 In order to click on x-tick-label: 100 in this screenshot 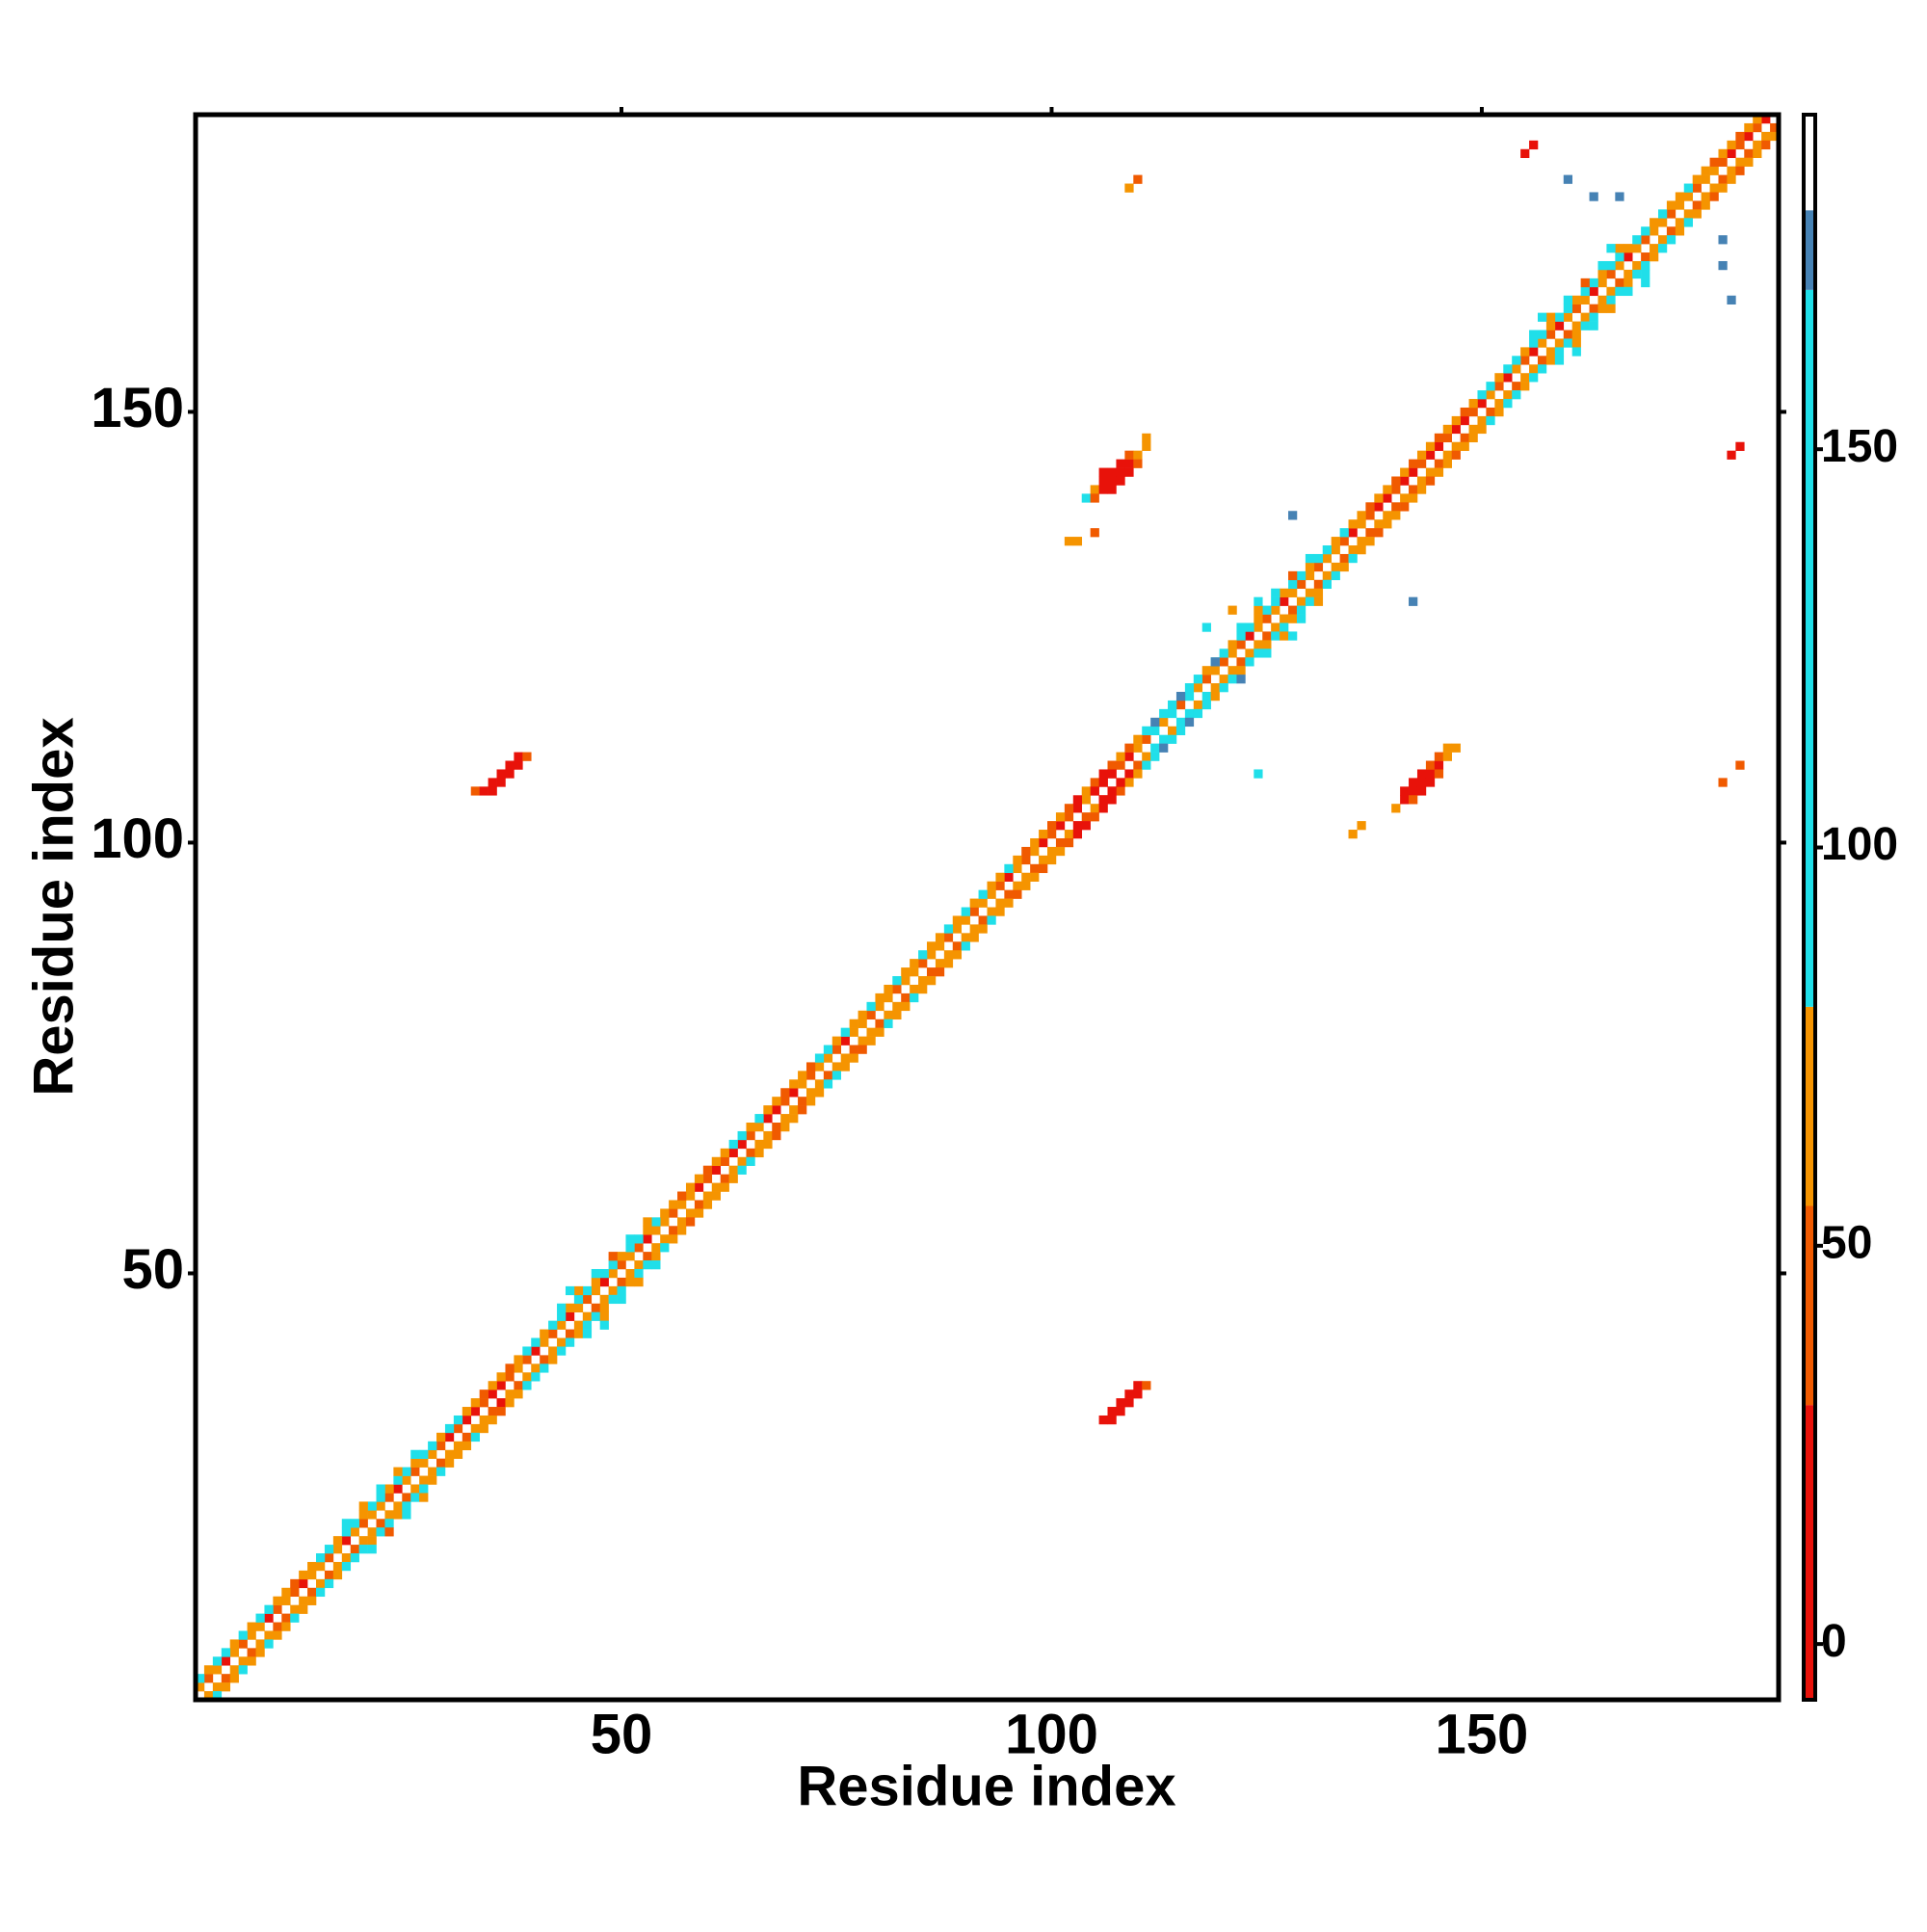, I will do `click(1051, 1734)`.